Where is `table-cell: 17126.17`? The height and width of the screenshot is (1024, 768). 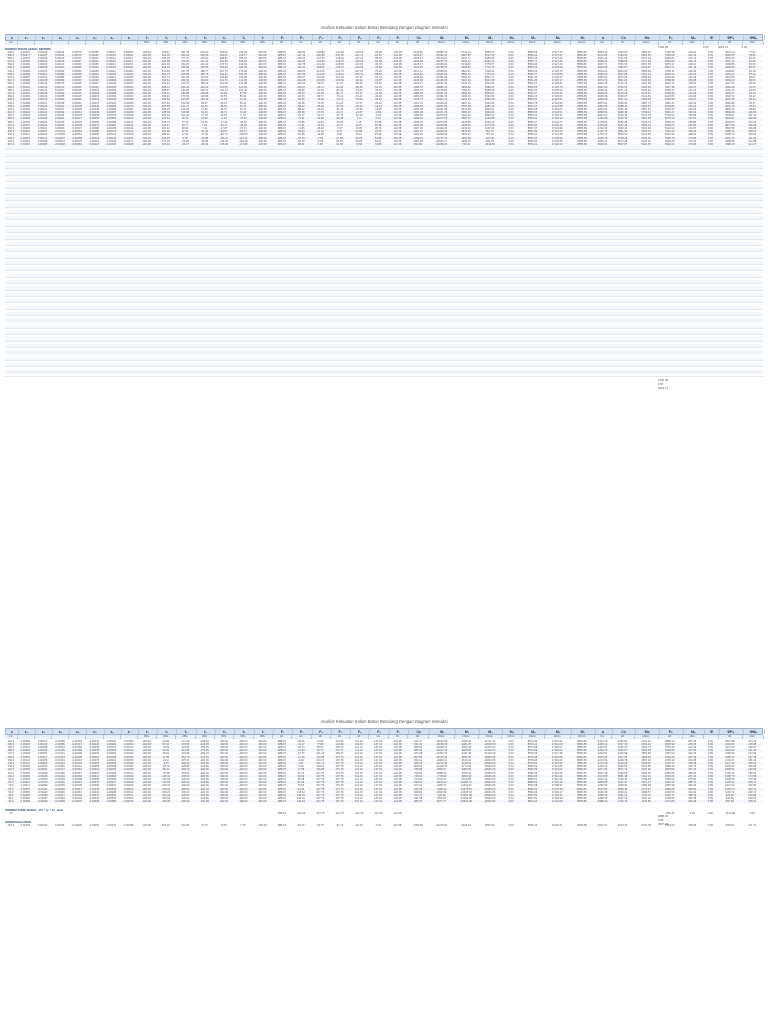
table-cell: 17126.17 is located at coordinates (557, 81).